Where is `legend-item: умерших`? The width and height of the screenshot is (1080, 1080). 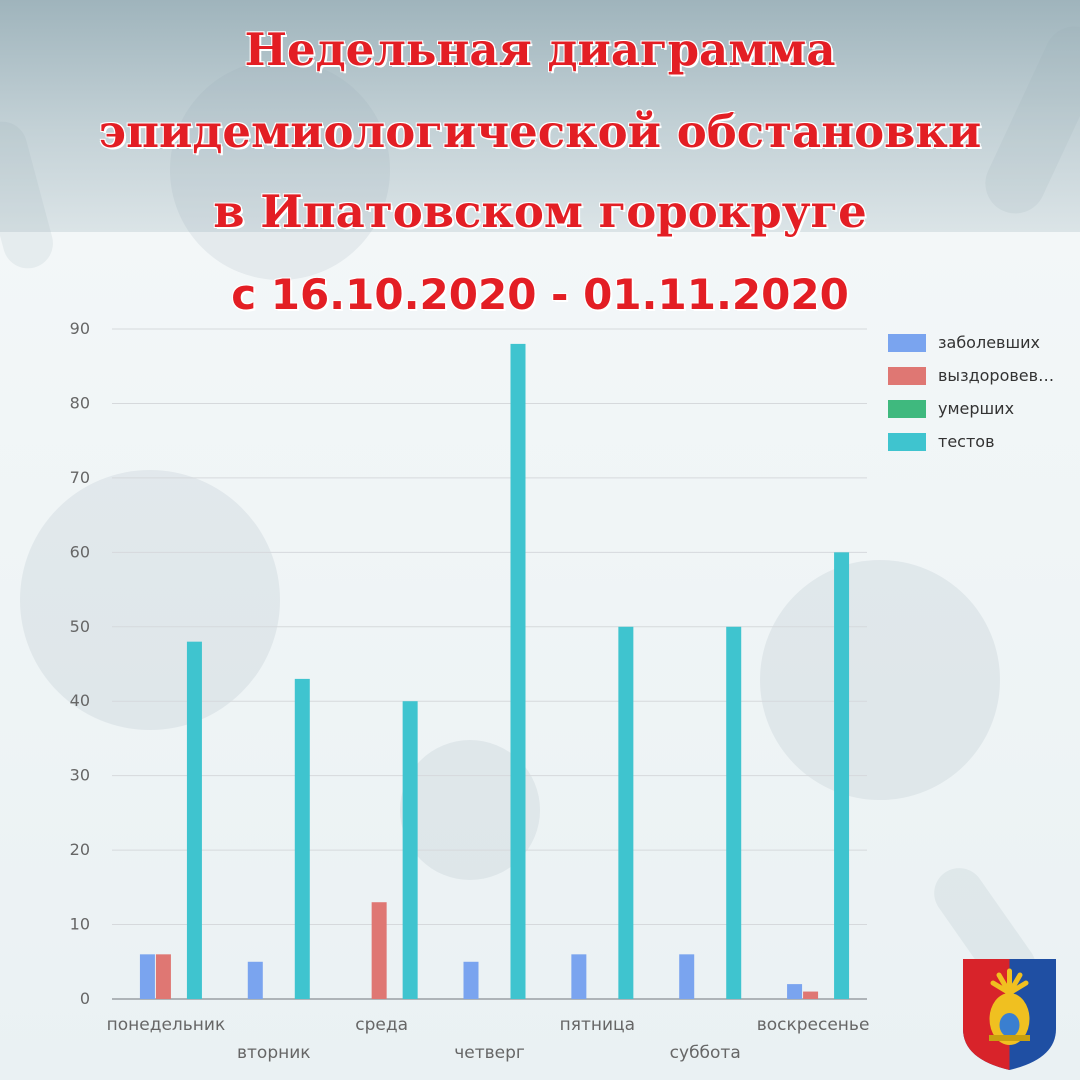 legend-item: умерших is located at coordinates (971, 408).